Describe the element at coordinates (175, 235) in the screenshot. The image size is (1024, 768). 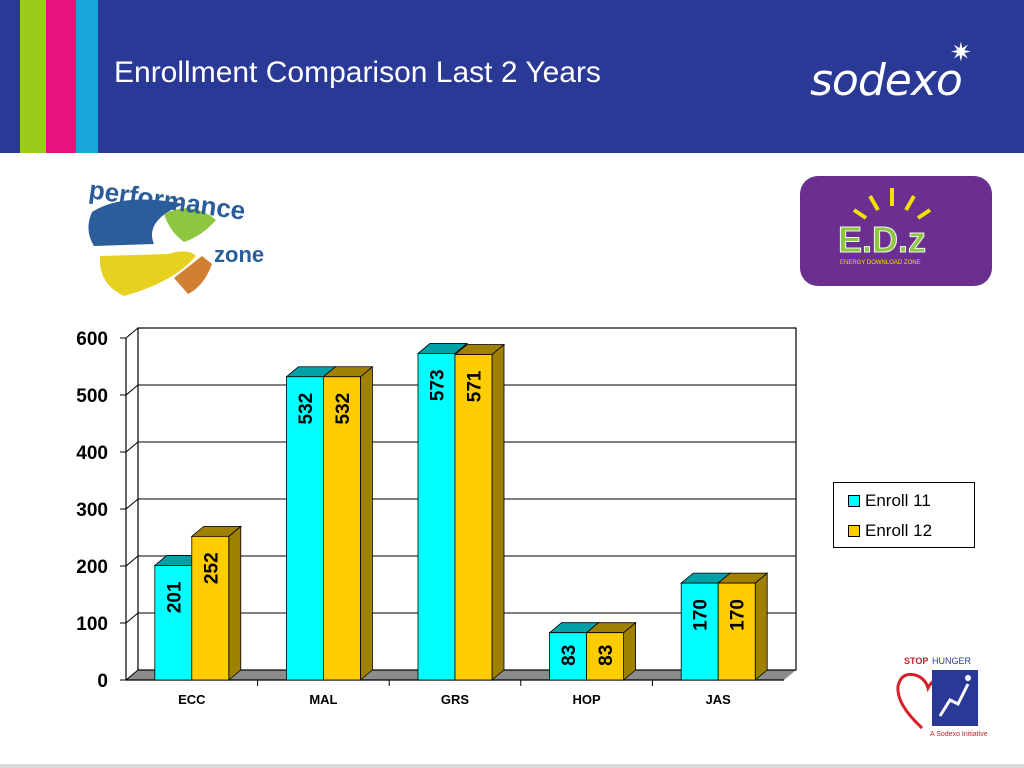
I see `performance-zone-logo: performance zone` at that location.